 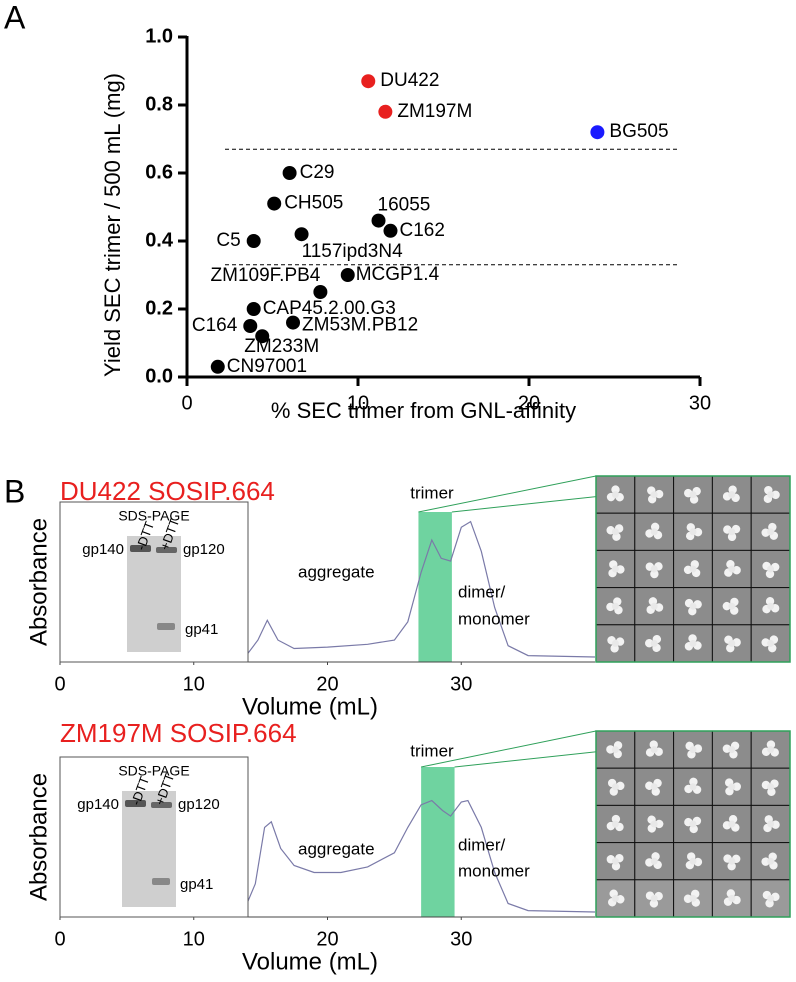 I want to click on point-label: 1157ipd3N4, so click(x=353, y=251).